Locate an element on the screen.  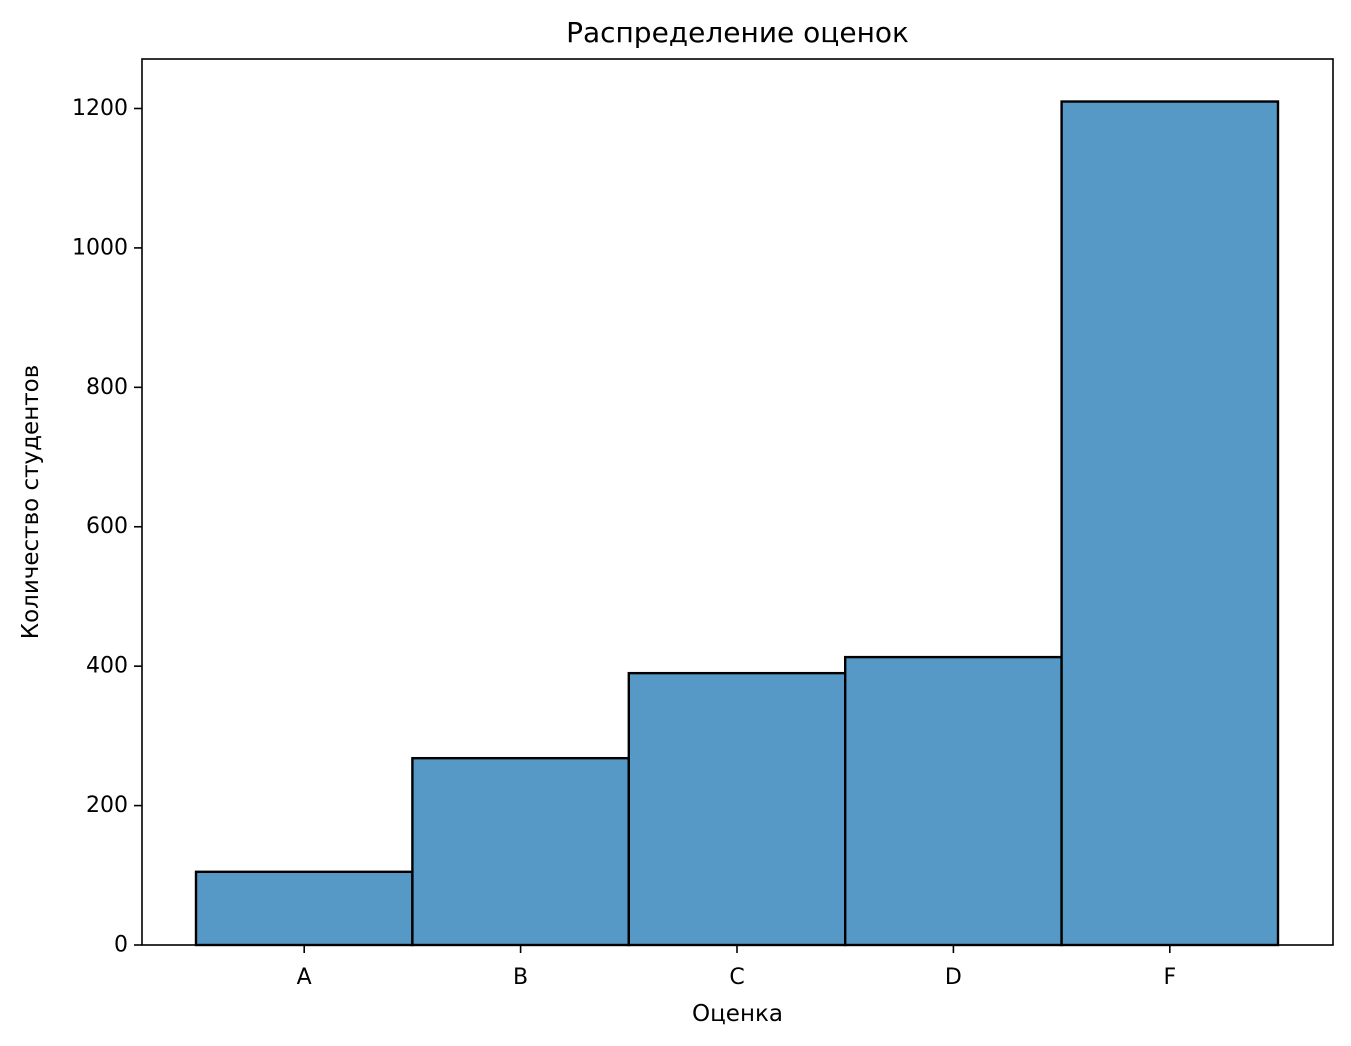
y-tick-label: 200 is located at coordinates (107, 805).